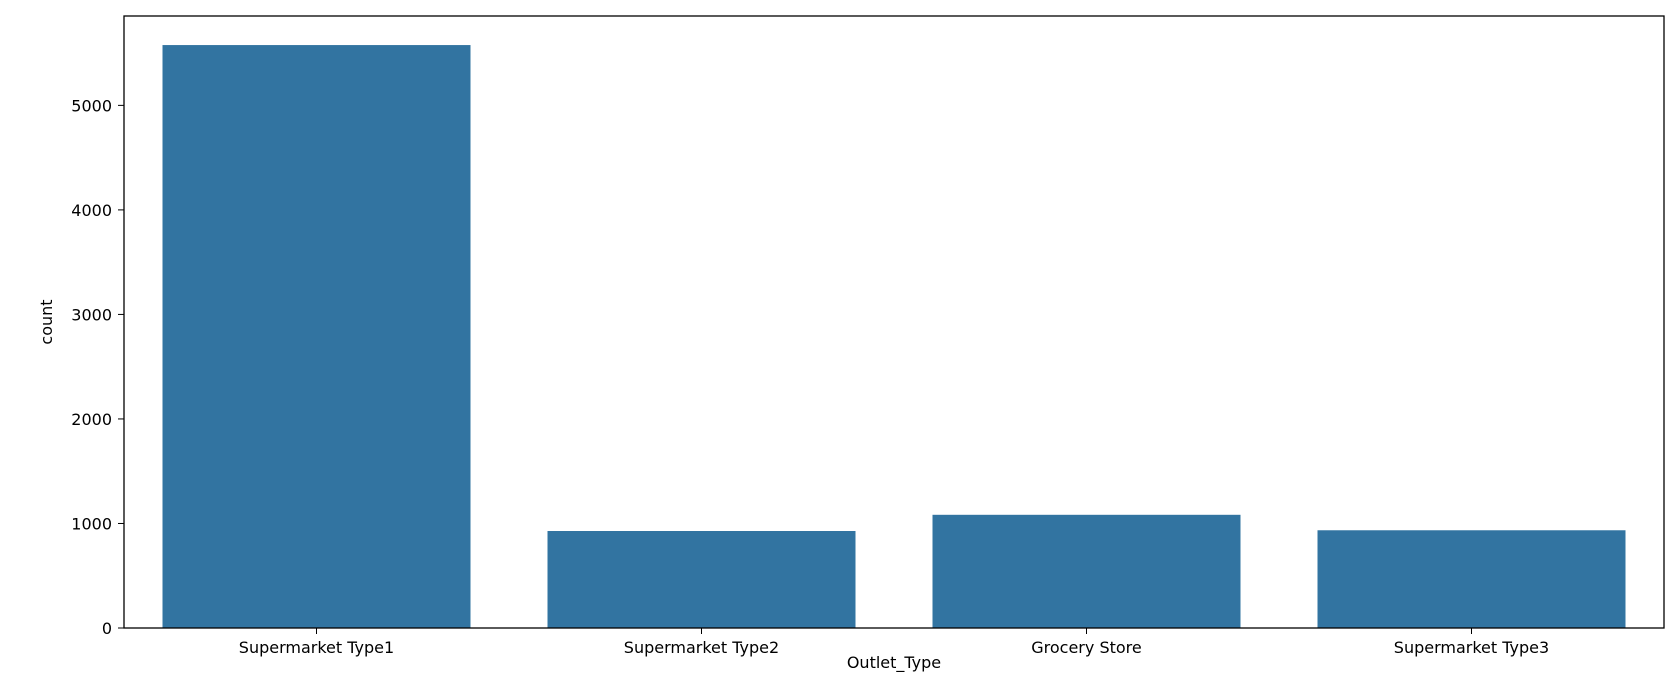 Image resolution: width=1669 pixels, height=674 pixels. What do you see at coordinates (91, 523) in the screenshot?
I see `y-tick-label: 1000` at bounding box center [91, 523].